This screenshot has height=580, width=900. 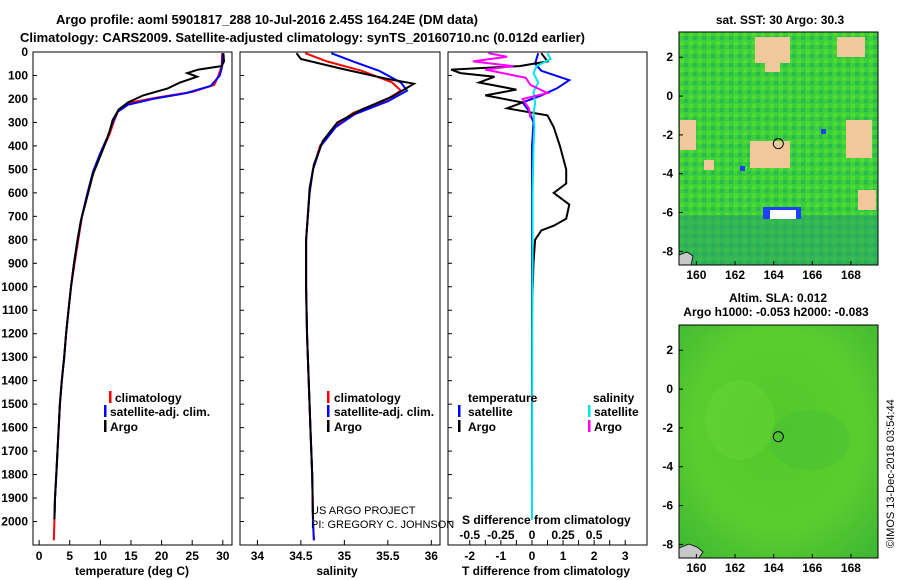 I want to click on s-difference-tick-label: -0.5, so click(x=469, y=535).